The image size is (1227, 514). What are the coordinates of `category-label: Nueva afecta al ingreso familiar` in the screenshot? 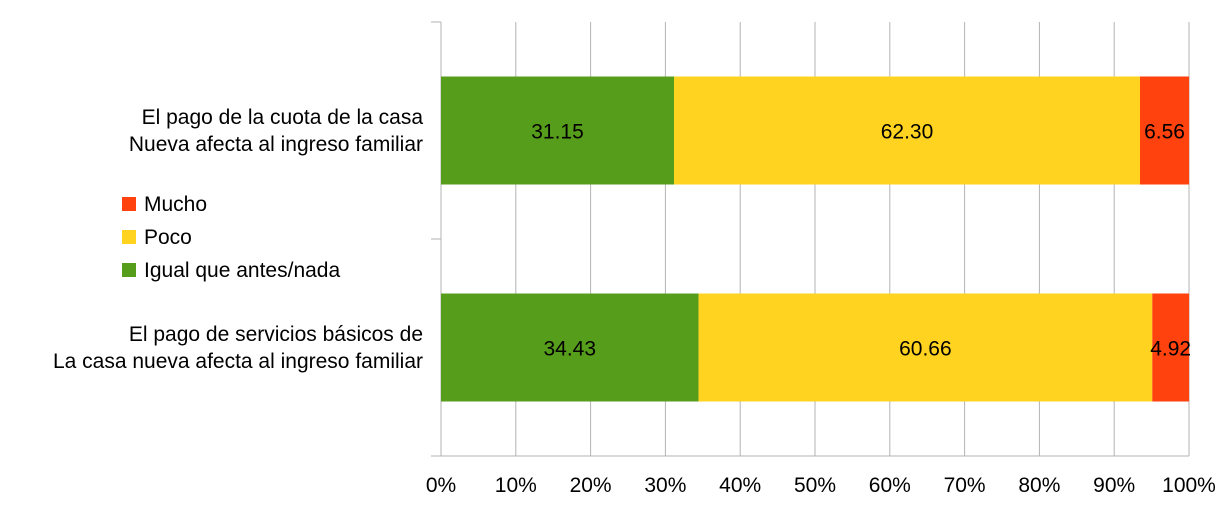 It's located at (276, 144).